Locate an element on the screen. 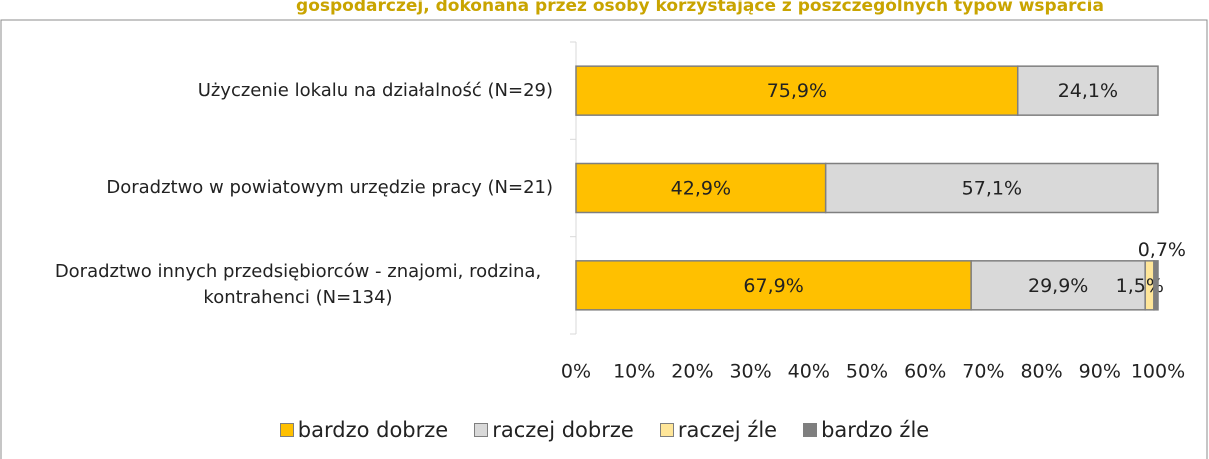 The height and width of the screenshot is (459, 1209). x-tick-label: 80% is located at coordinates (1041, 372).